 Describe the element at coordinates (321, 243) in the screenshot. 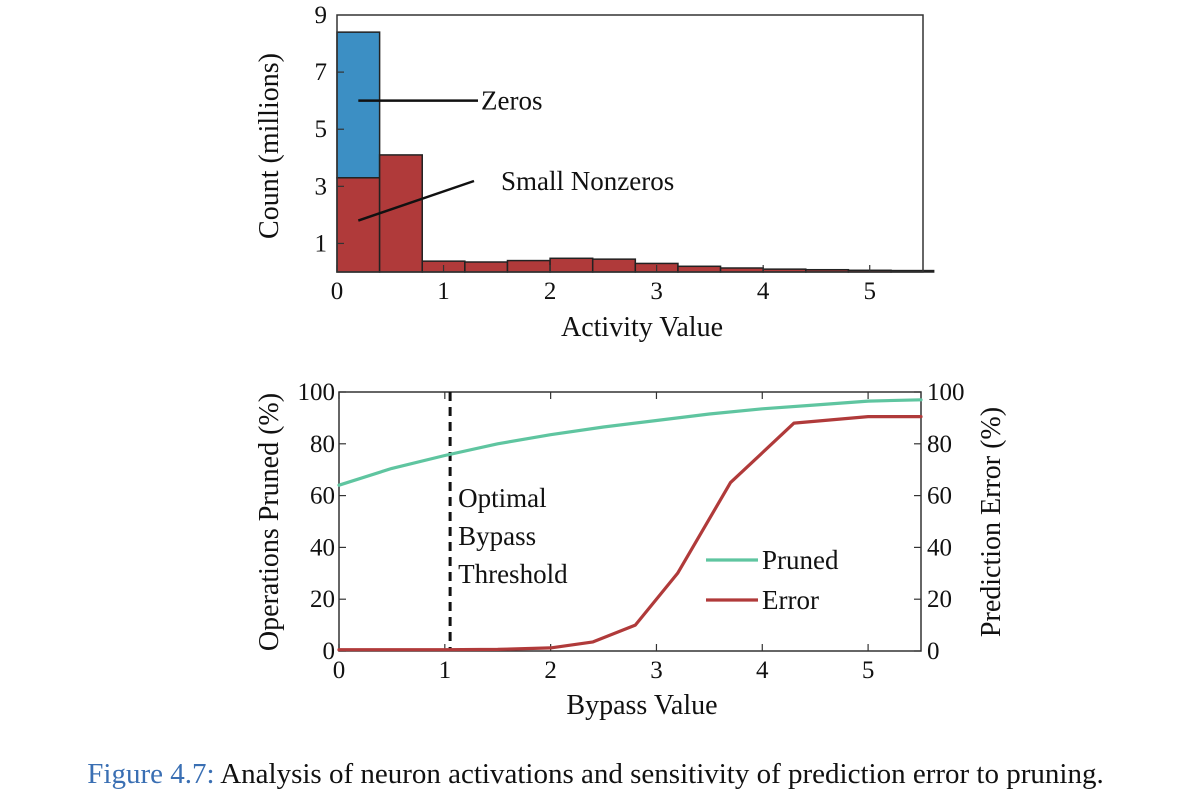

I see `top-y-tick-label: 1` at that location.